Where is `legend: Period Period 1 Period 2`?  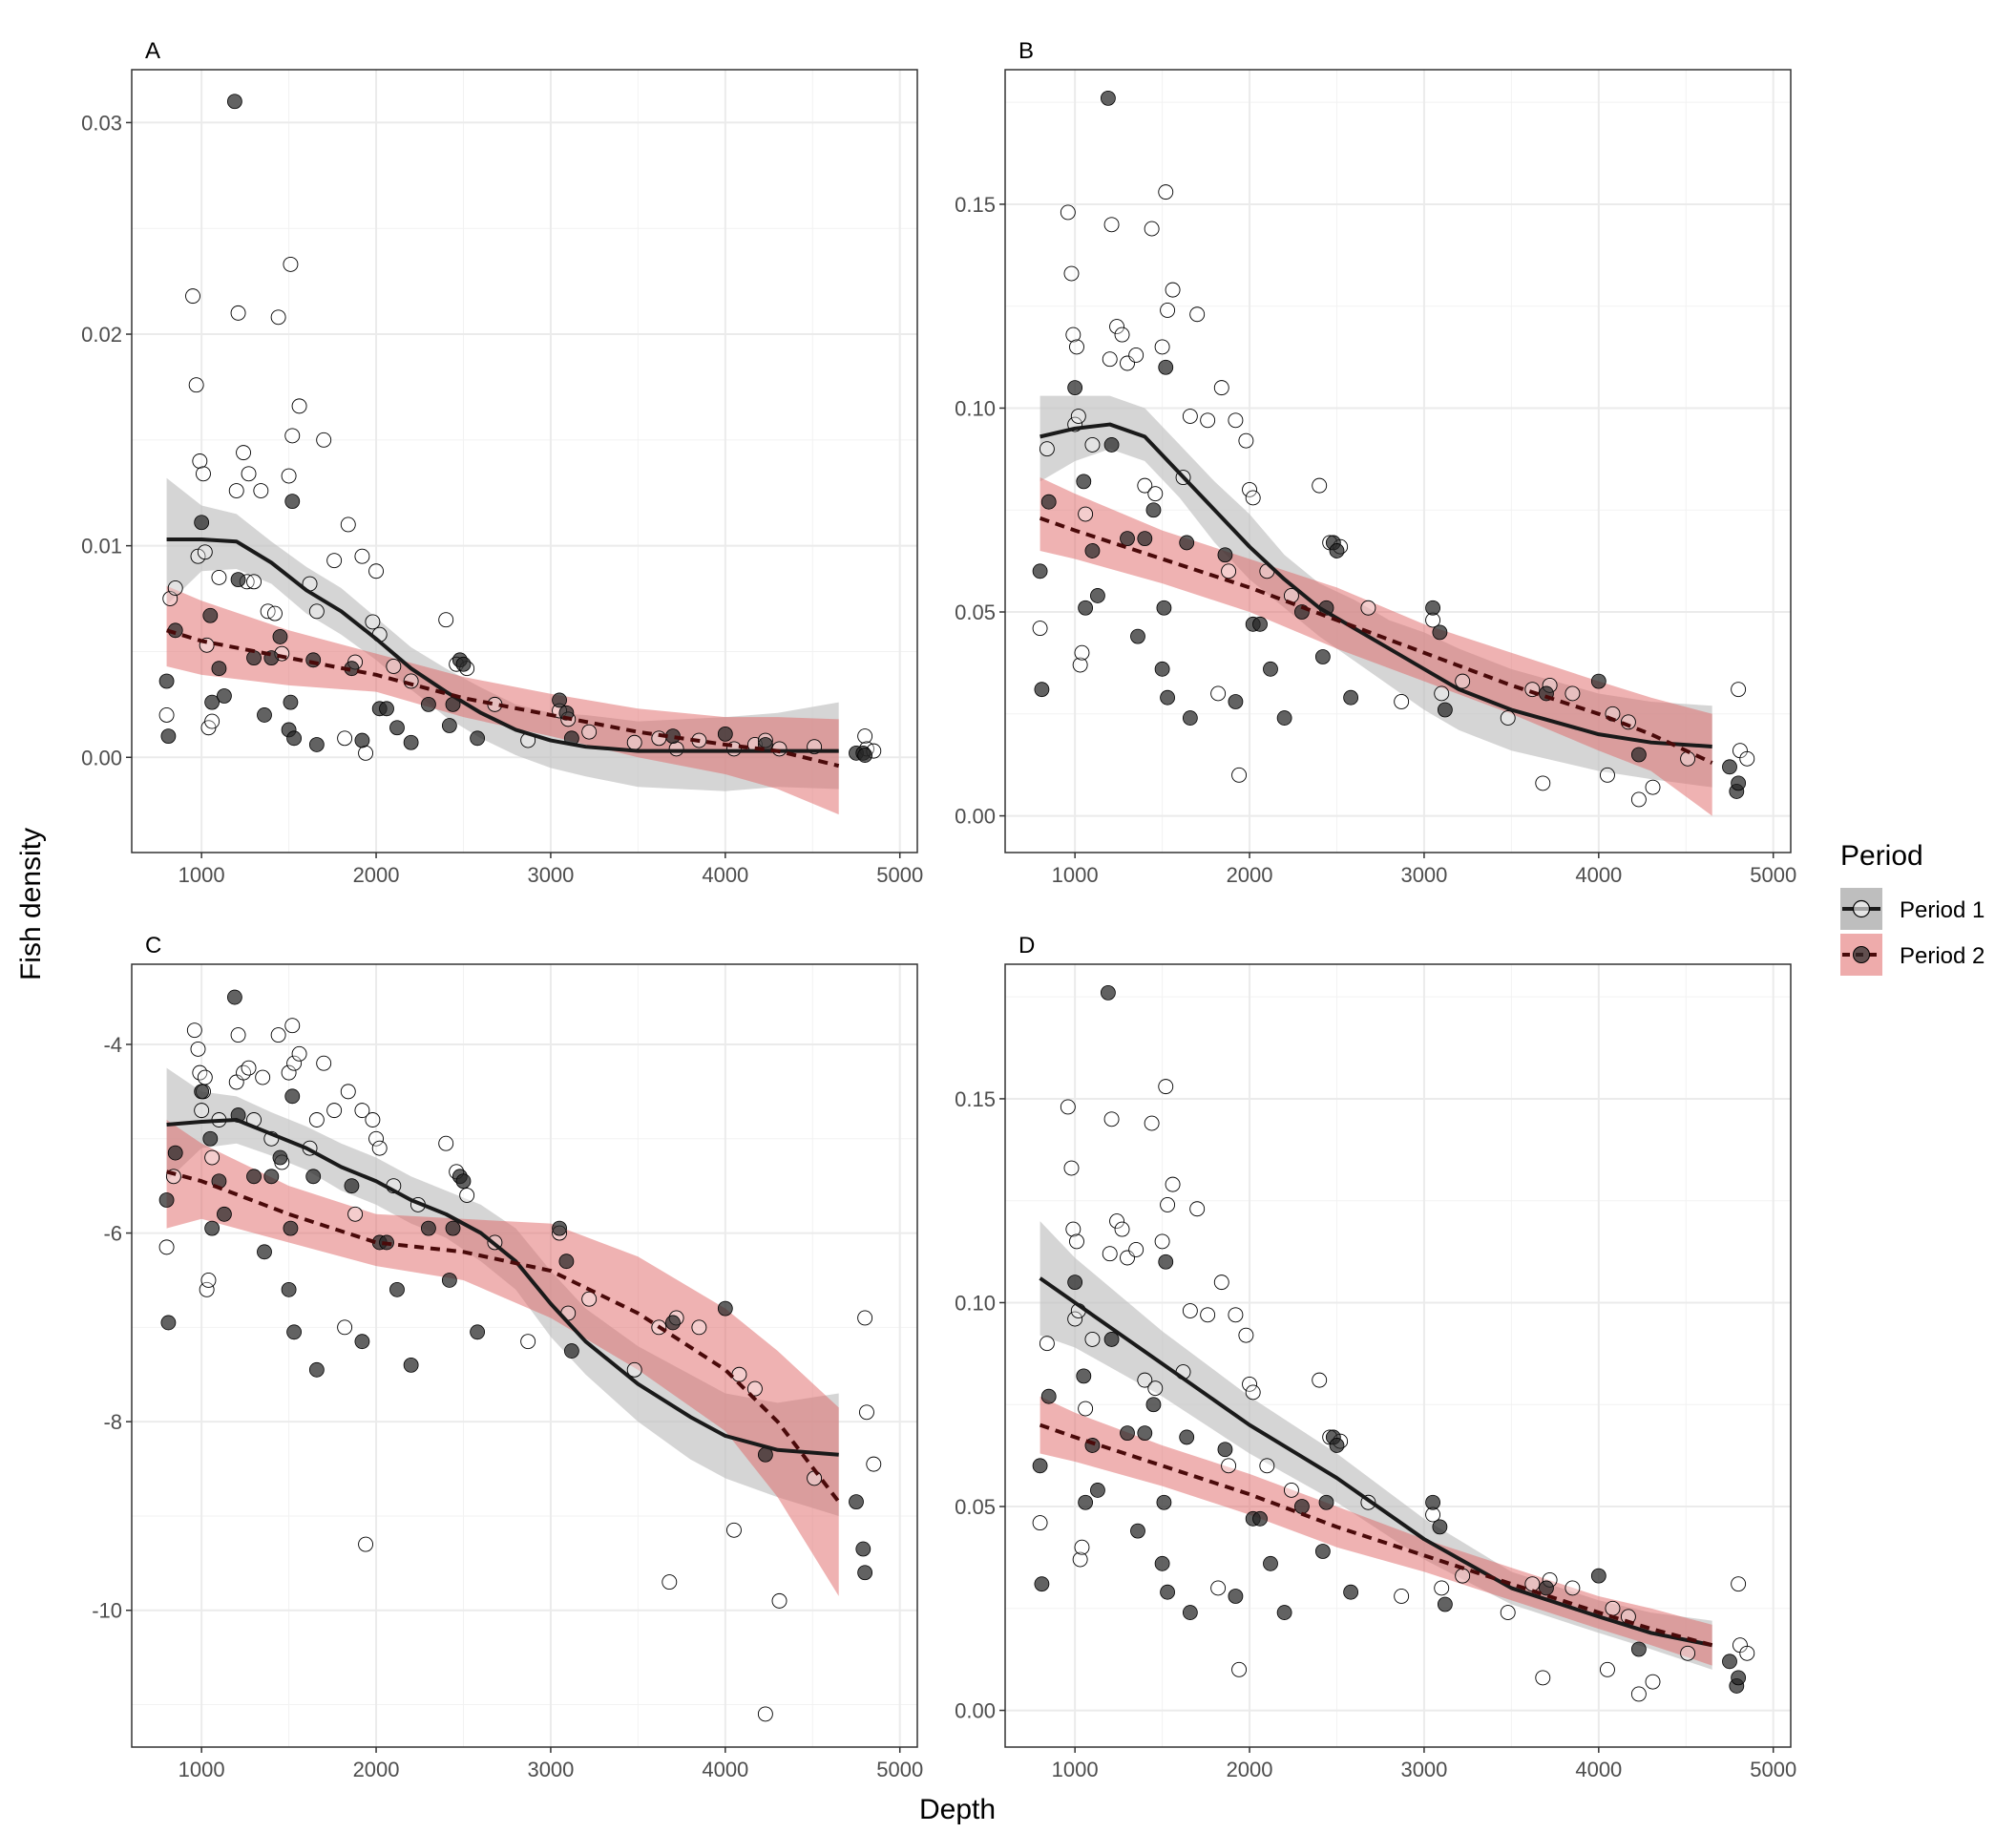
legend: Period Period 1 Period 2 is located at coordinates (1912, 908).